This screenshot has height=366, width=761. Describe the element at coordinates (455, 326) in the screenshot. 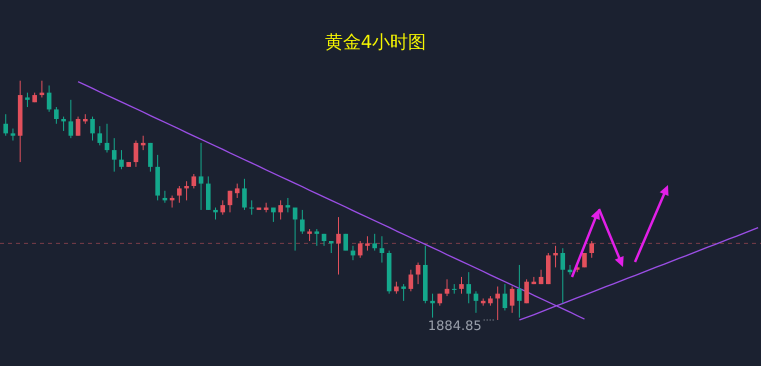

I see `annotation: 1884.85` at that location.